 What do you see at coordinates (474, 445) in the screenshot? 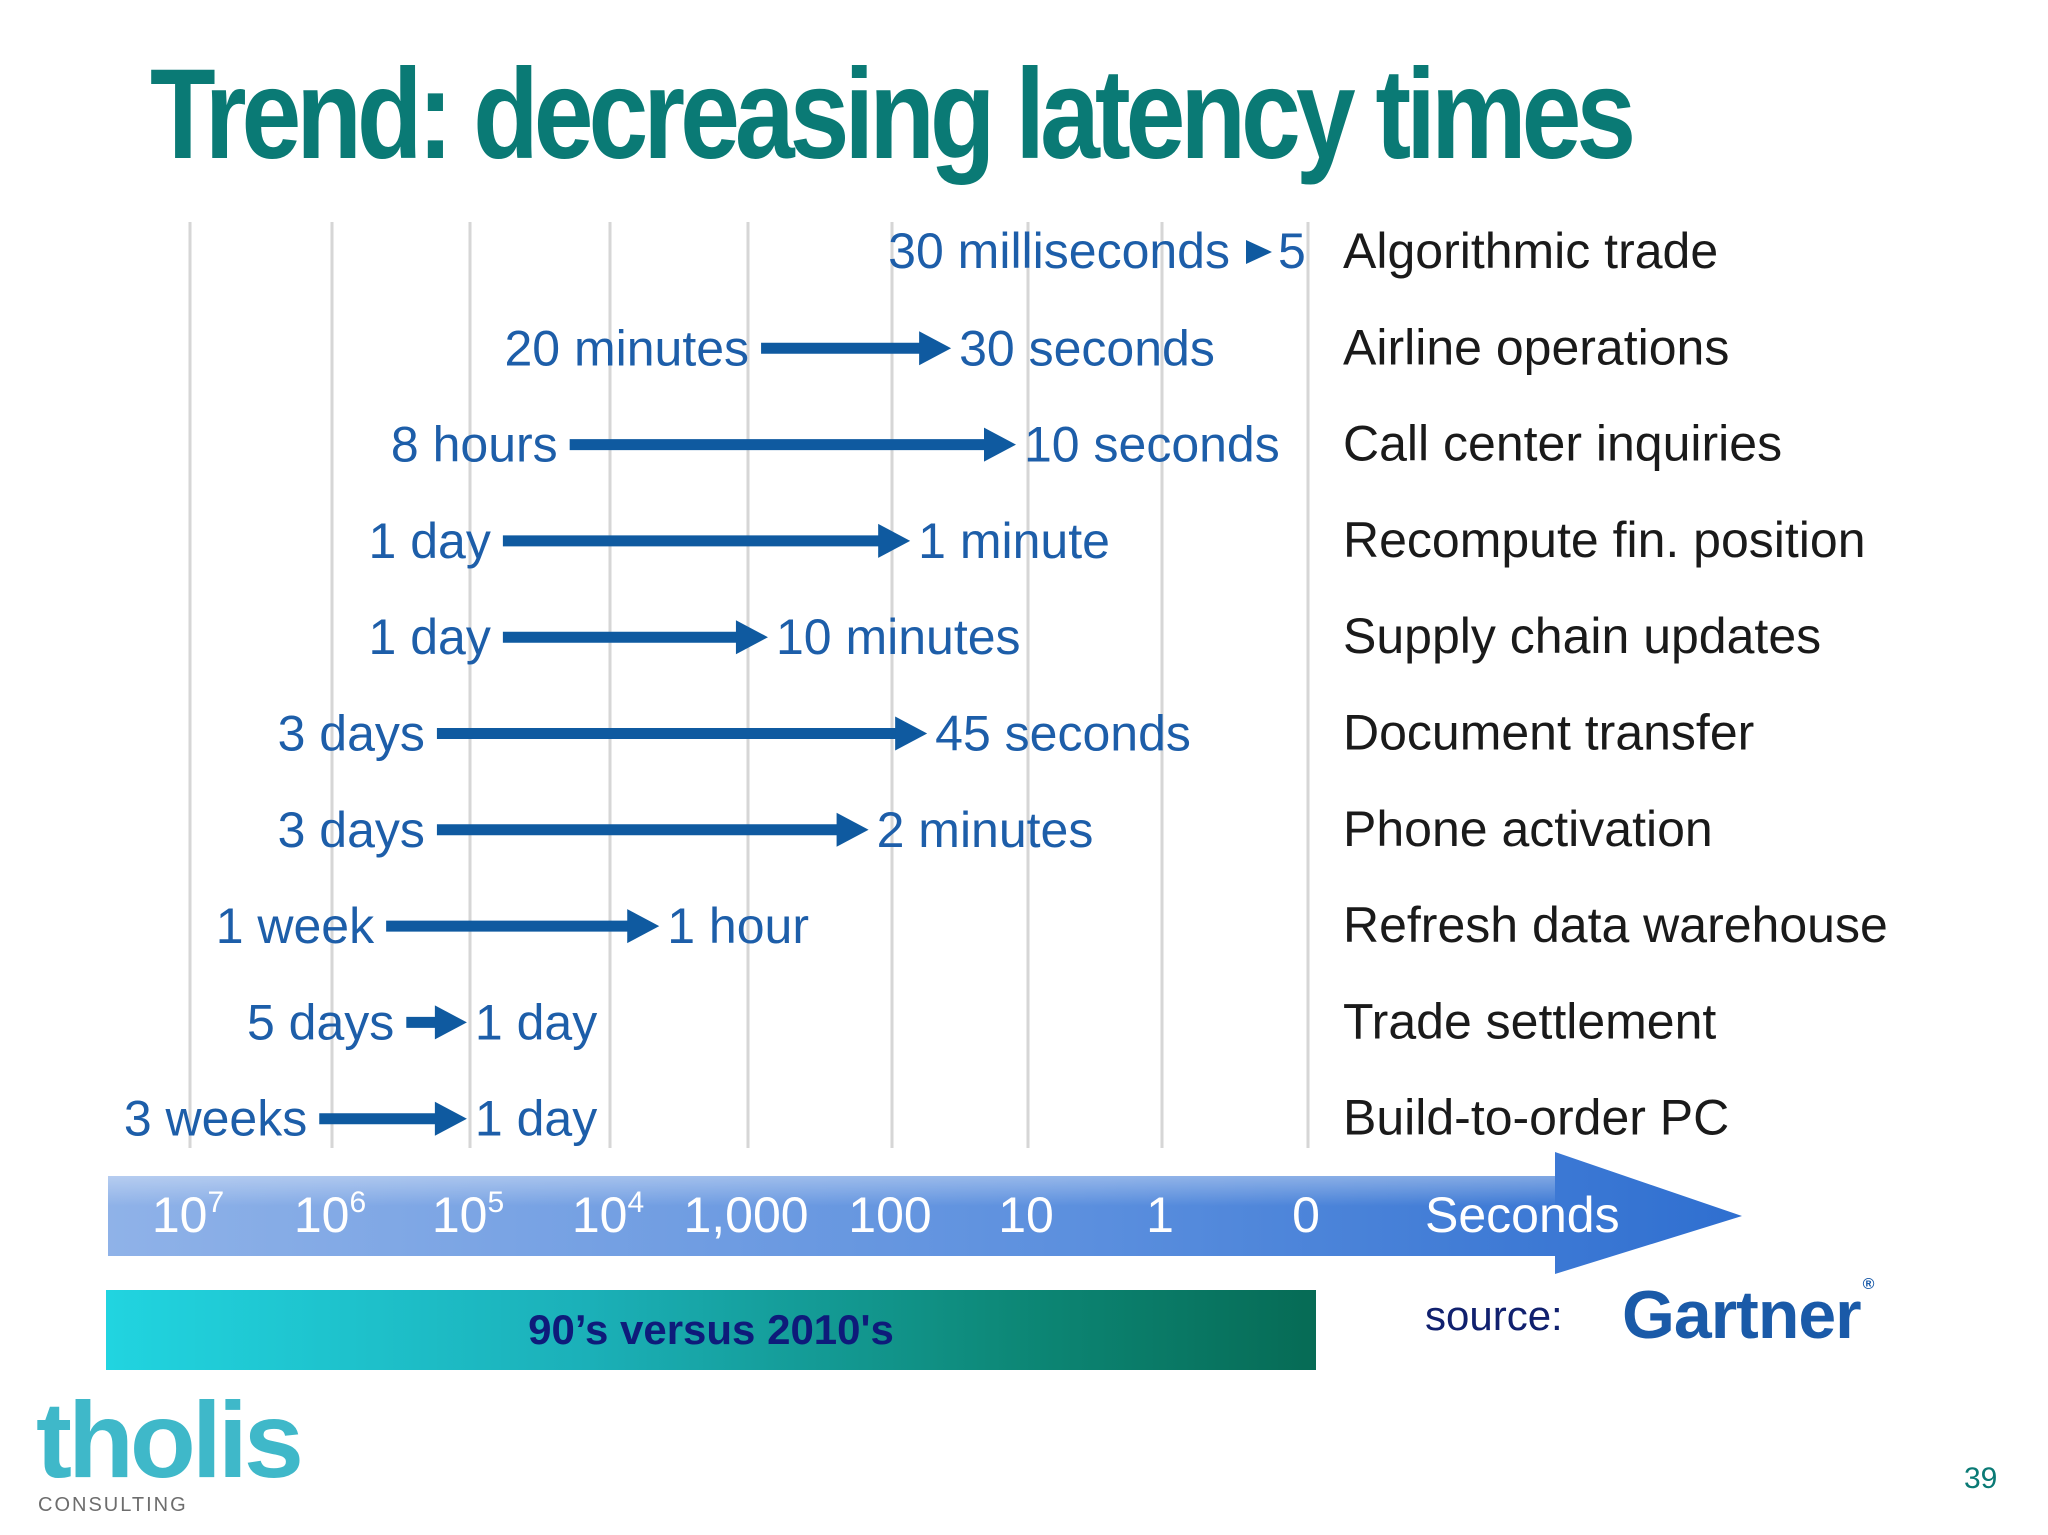
I see `from-time-label: 8 hours` at bounding box center [474, 445].